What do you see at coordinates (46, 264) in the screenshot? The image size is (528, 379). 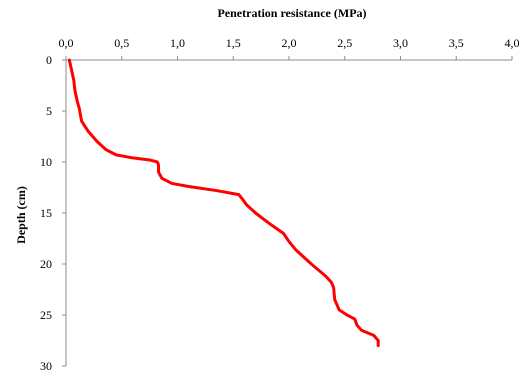 I see `y-tick-label: 20` at bounding box center [46, 264].